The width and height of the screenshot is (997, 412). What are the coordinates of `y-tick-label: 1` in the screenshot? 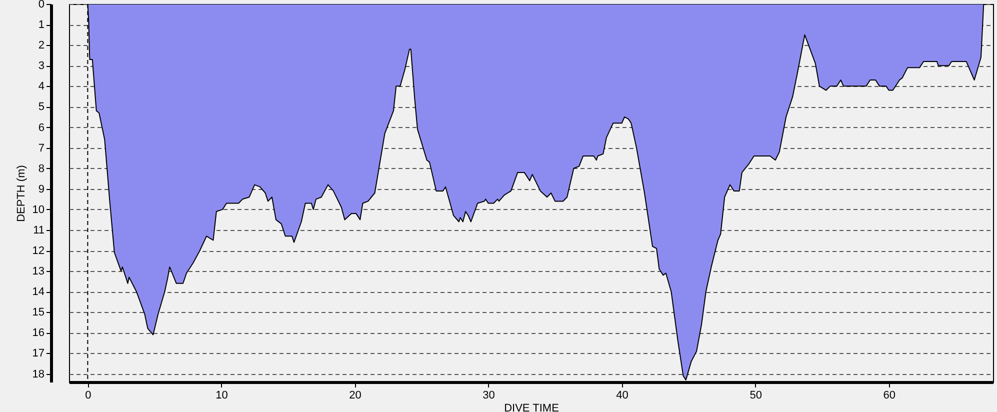 It's located at (41, 25).